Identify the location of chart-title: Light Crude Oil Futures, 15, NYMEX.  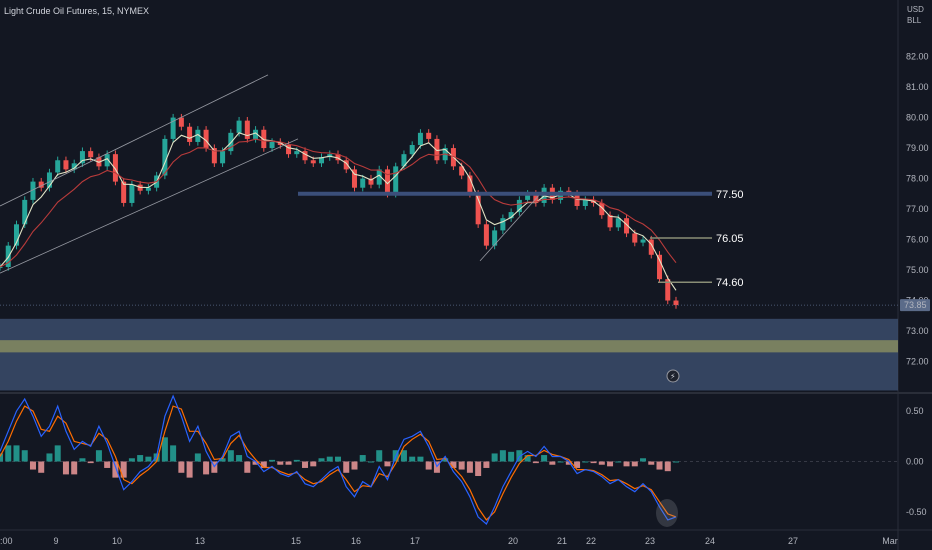
(77, 11).